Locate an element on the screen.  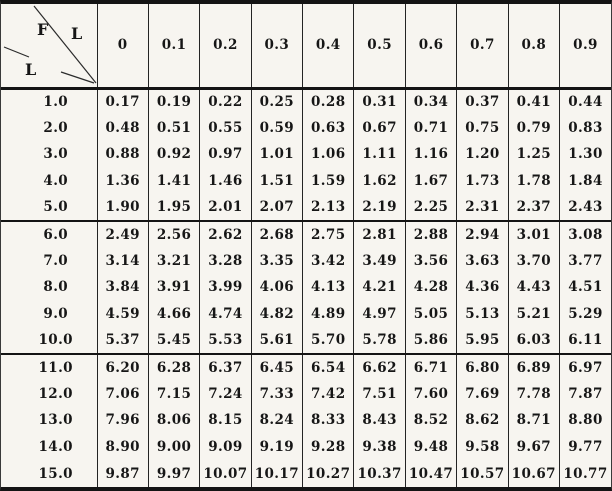
table-cell: 8.15 is located at coordinates (225, 420).